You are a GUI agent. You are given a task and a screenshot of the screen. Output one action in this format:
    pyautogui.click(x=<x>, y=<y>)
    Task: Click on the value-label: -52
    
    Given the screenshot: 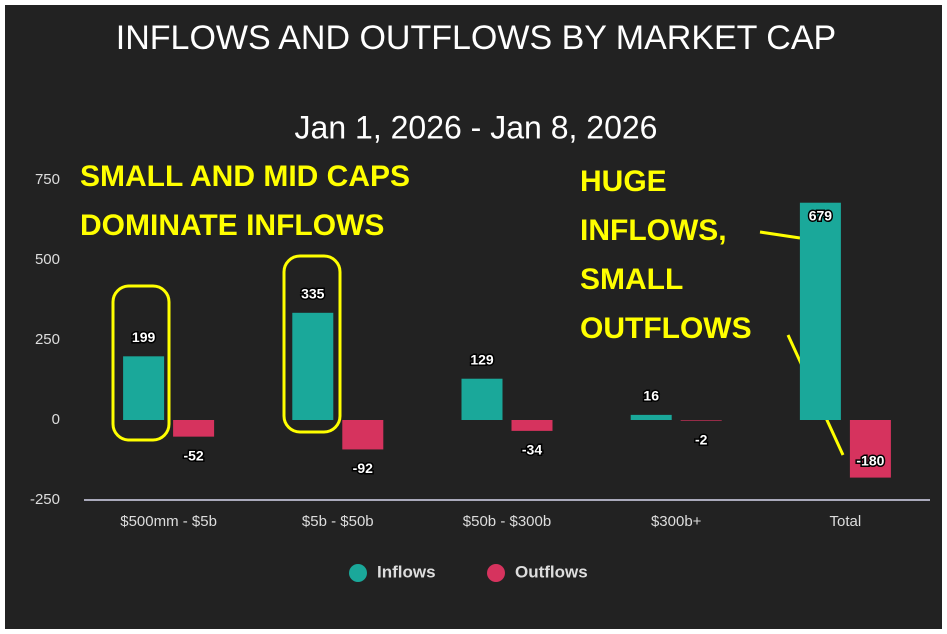 What is the action you would take?
    pyautogui.click(x=193, y=455)
    